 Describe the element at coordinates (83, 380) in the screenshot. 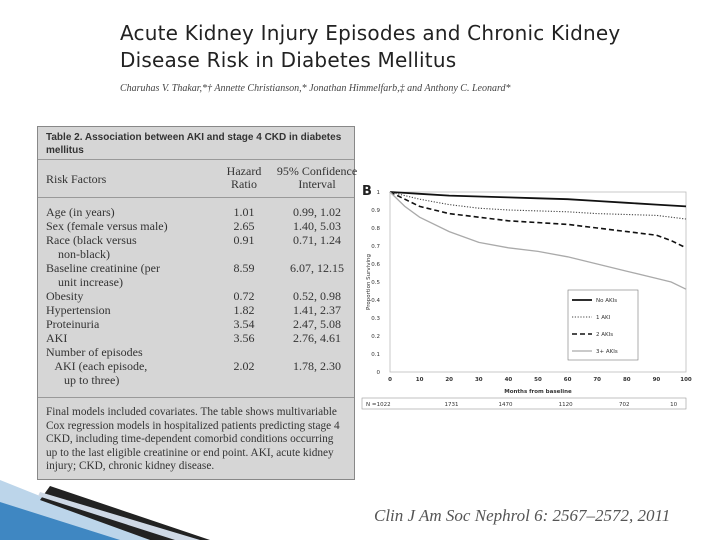

I see `risk-factor-cell: up to three)` at that location.